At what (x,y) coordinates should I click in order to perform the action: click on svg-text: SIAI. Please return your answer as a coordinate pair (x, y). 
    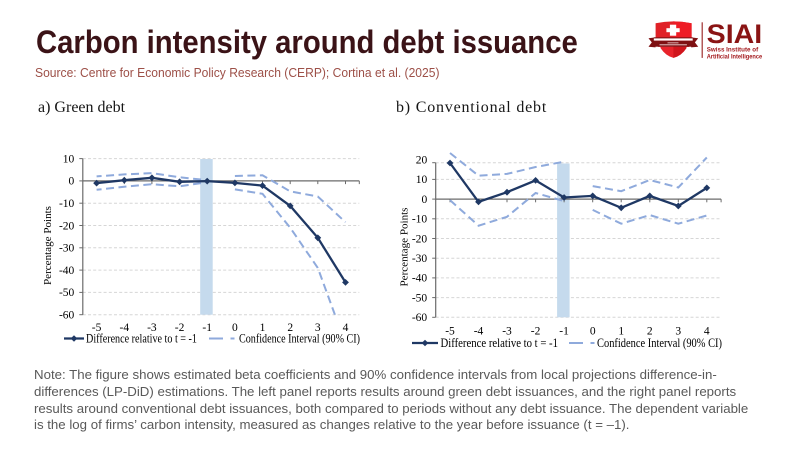
    Looking at the image, I should click on (735, 34).